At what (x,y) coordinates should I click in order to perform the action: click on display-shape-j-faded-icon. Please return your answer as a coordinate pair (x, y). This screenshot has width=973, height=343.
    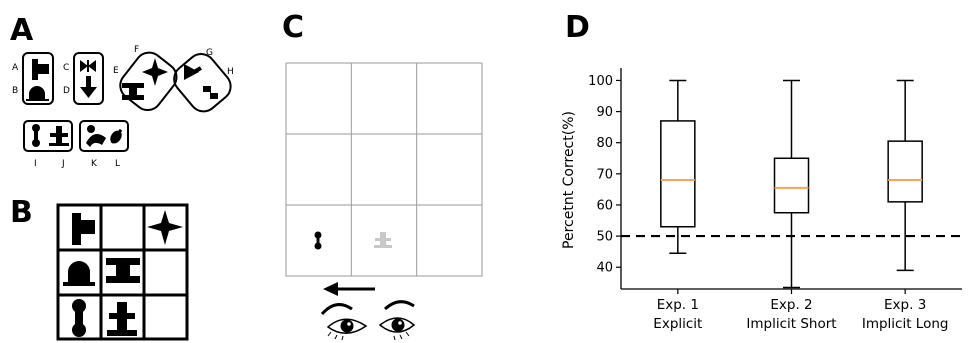
    Looking at the image, I should click on (383, 240).